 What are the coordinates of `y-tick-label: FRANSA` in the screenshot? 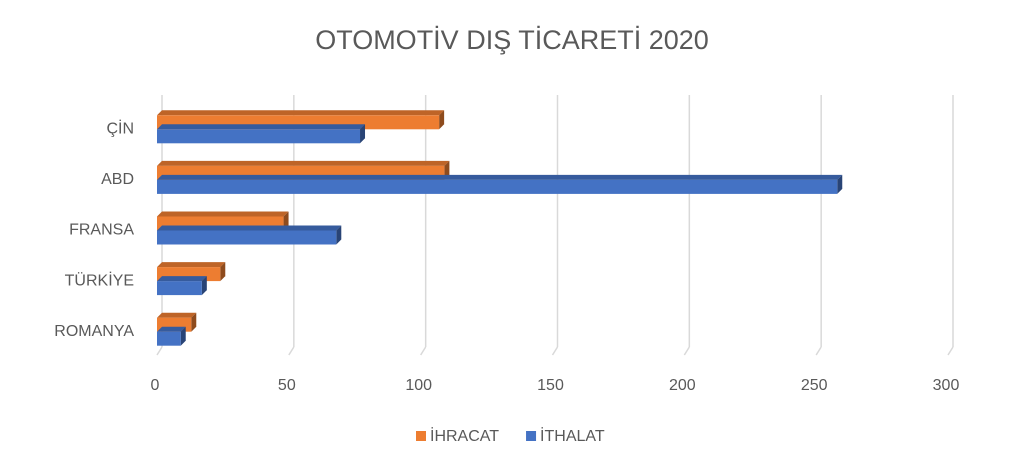 It's located at (101, 230).